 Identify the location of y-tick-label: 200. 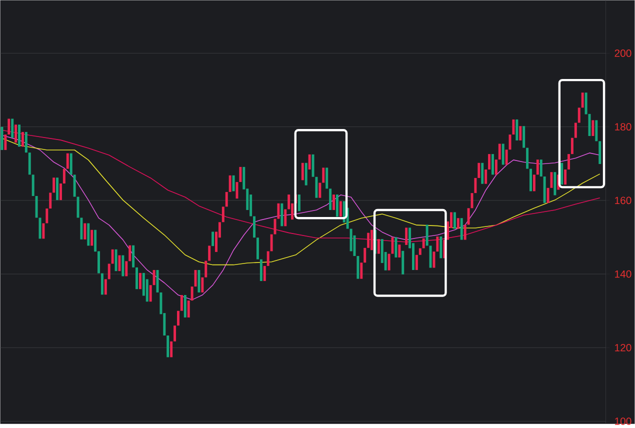
(623, 53).